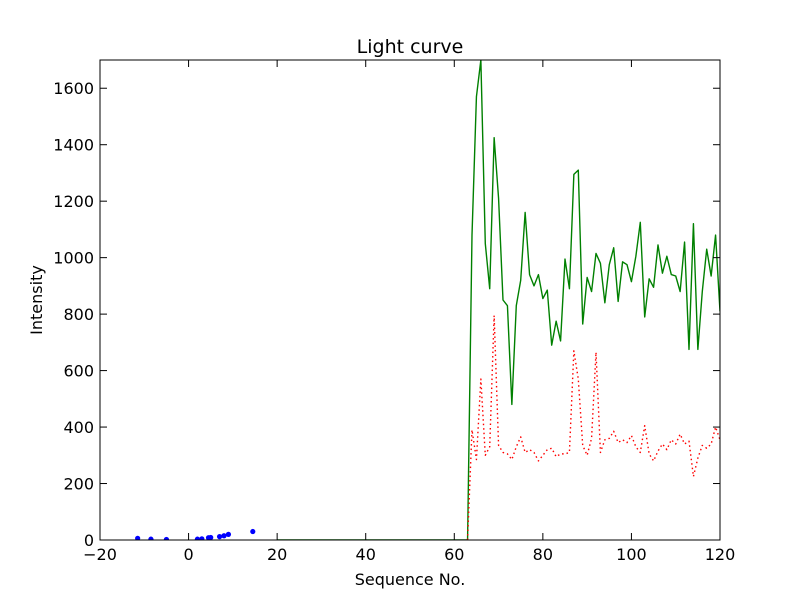  I want to click on y-tick-label: 400, so click(78, 427).